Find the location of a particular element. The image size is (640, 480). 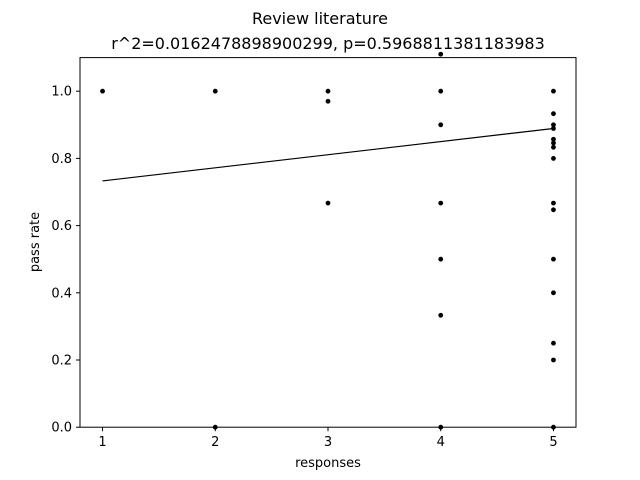

y-axis-label: pass rate is located at coordinates (35, 242).